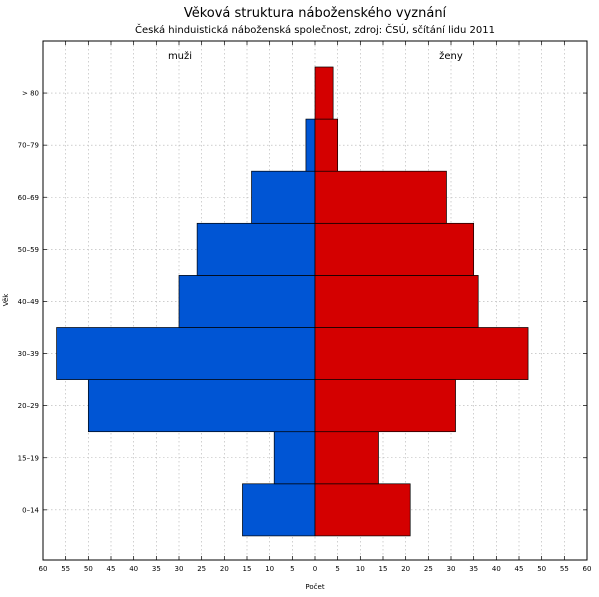 This screenshot has height=597, width=599. Describe the element at coordinates (314, 587) in the screenshot. I see `x-axis-label: Počet` at that location.